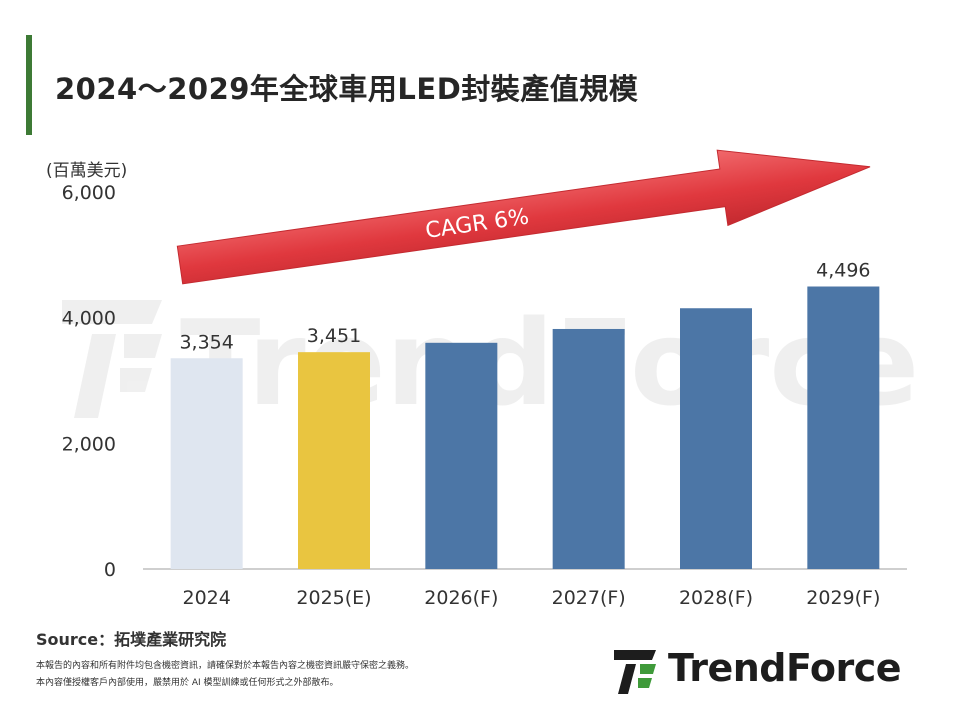 The width and height of the screenshot is (960, 720). Describe the element at coordinates (843, 598) in the screenshot. I see `x-tick-label: 2029(F)` at that location.